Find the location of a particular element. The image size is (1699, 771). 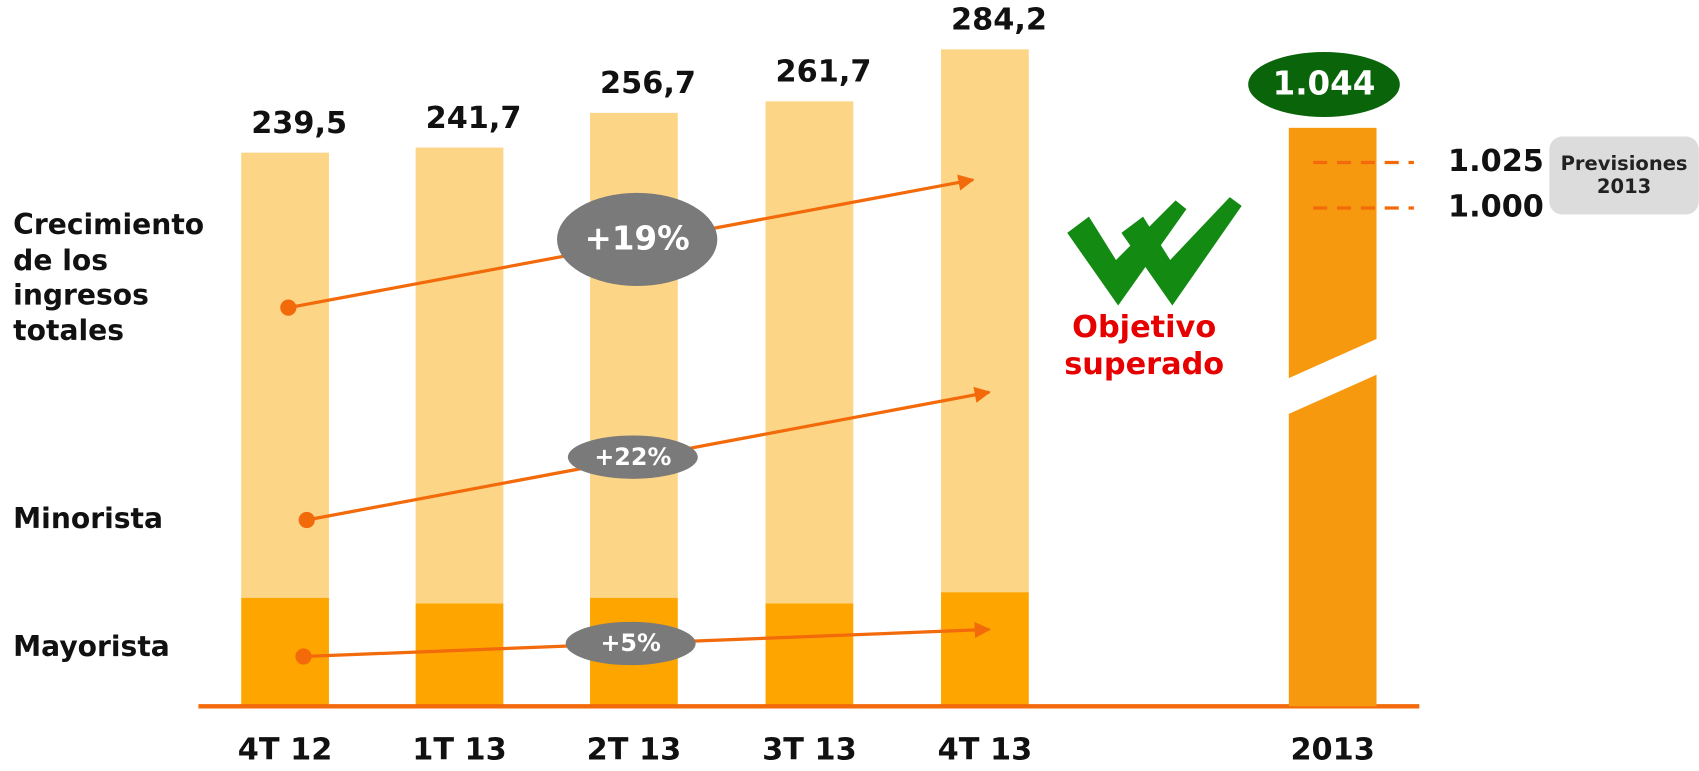

annotation-box: Objetivo superado is located at coordinates (1144, 345).